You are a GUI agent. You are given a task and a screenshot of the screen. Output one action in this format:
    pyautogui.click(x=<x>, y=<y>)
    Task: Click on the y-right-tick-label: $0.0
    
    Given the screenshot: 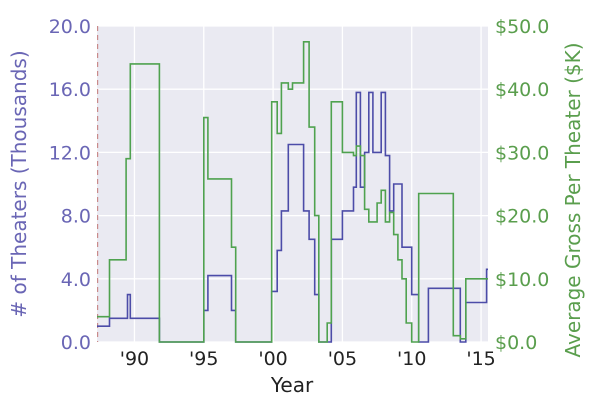 What is the action you would take?
    pyautogui.click(x=516, y=343)
    